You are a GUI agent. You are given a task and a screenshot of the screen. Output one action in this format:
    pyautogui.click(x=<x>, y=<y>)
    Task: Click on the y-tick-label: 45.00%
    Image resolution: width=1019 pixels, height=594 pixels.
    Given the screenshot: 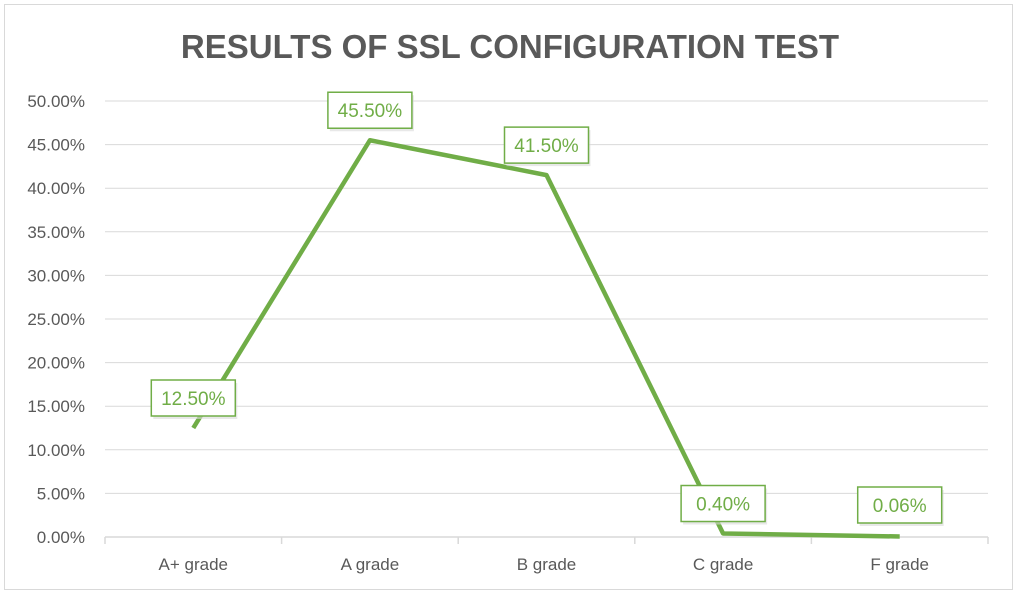 What is the action you would take?
    pyautogui.click(x=56, y=145)
    